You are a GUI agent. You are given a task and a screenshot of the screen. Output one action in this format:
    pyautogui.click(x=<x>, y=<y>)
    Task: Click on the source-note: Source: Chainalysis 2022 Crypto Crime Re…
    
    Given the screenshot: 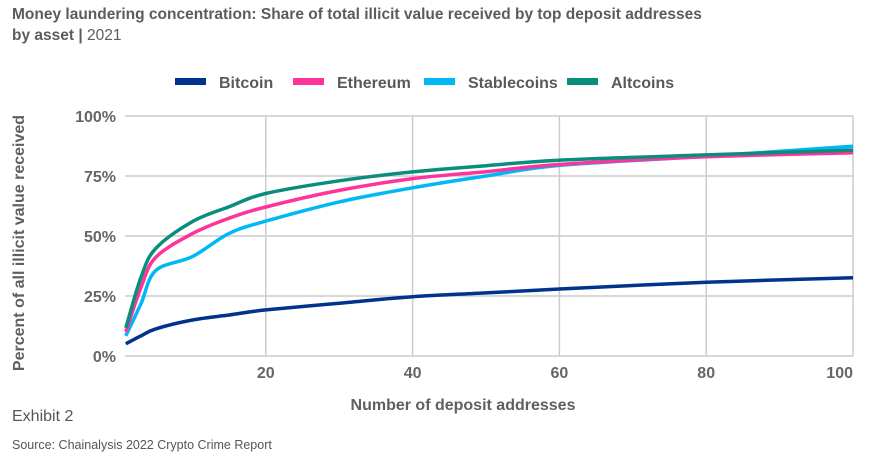 What is the action you would take?
    pyautogui.click(x=142, y=445)
    